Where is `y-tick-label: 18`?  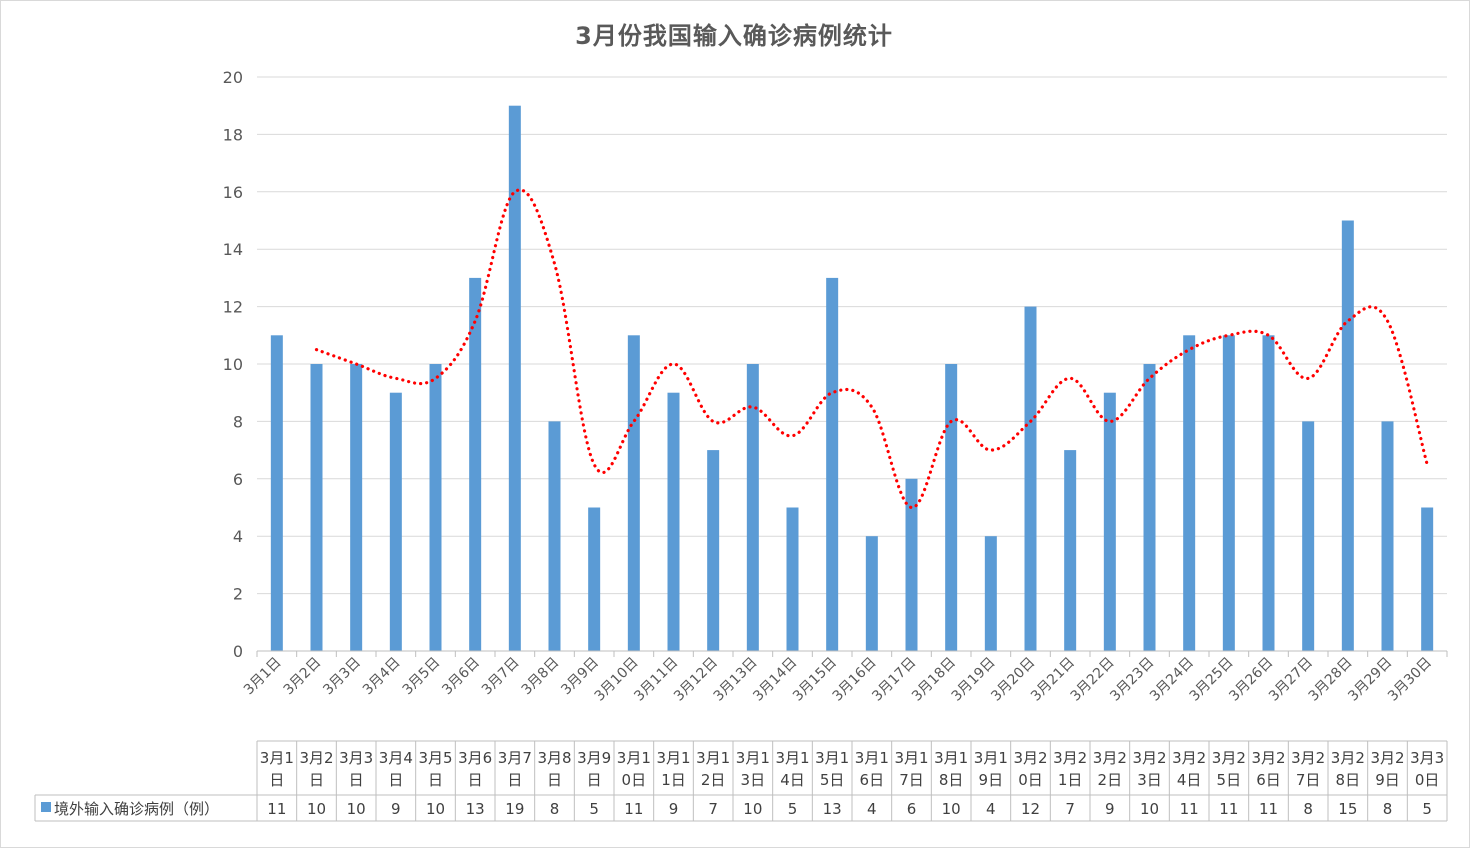 y-tick-label: 18 is located at coordinates (233, 134).